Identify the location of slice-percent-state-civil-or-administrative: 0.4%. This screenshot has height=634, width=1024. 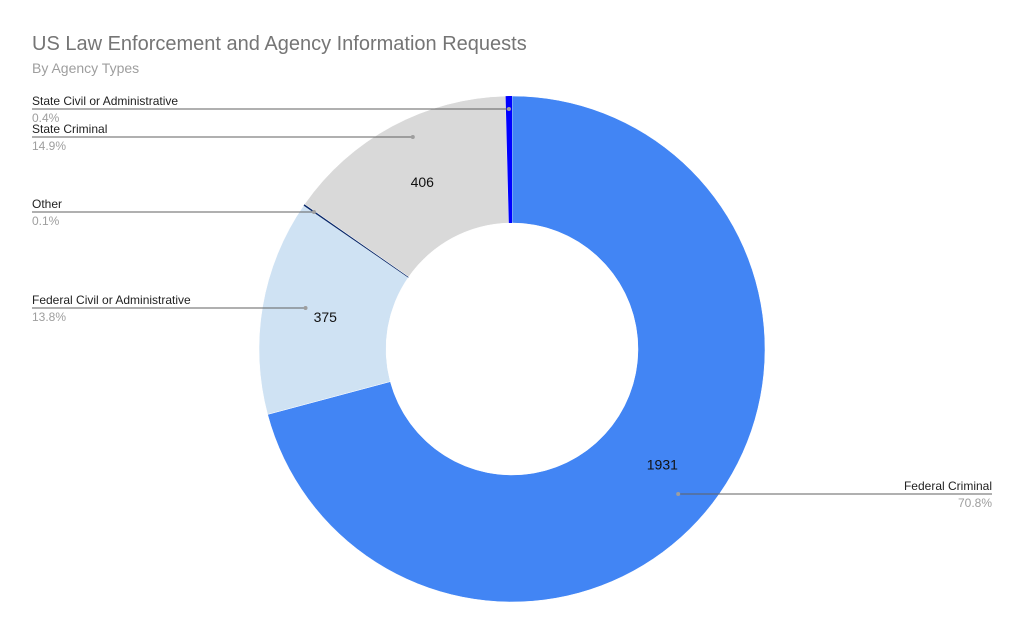
(46, 118).